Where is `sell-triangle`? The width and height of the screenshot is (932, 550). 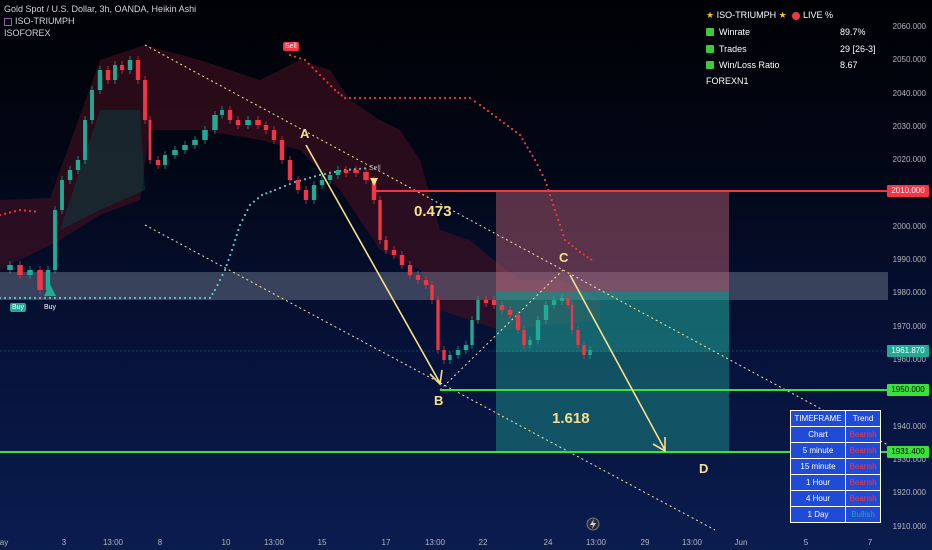
sell-triangle is located at coordinates (374, 182).